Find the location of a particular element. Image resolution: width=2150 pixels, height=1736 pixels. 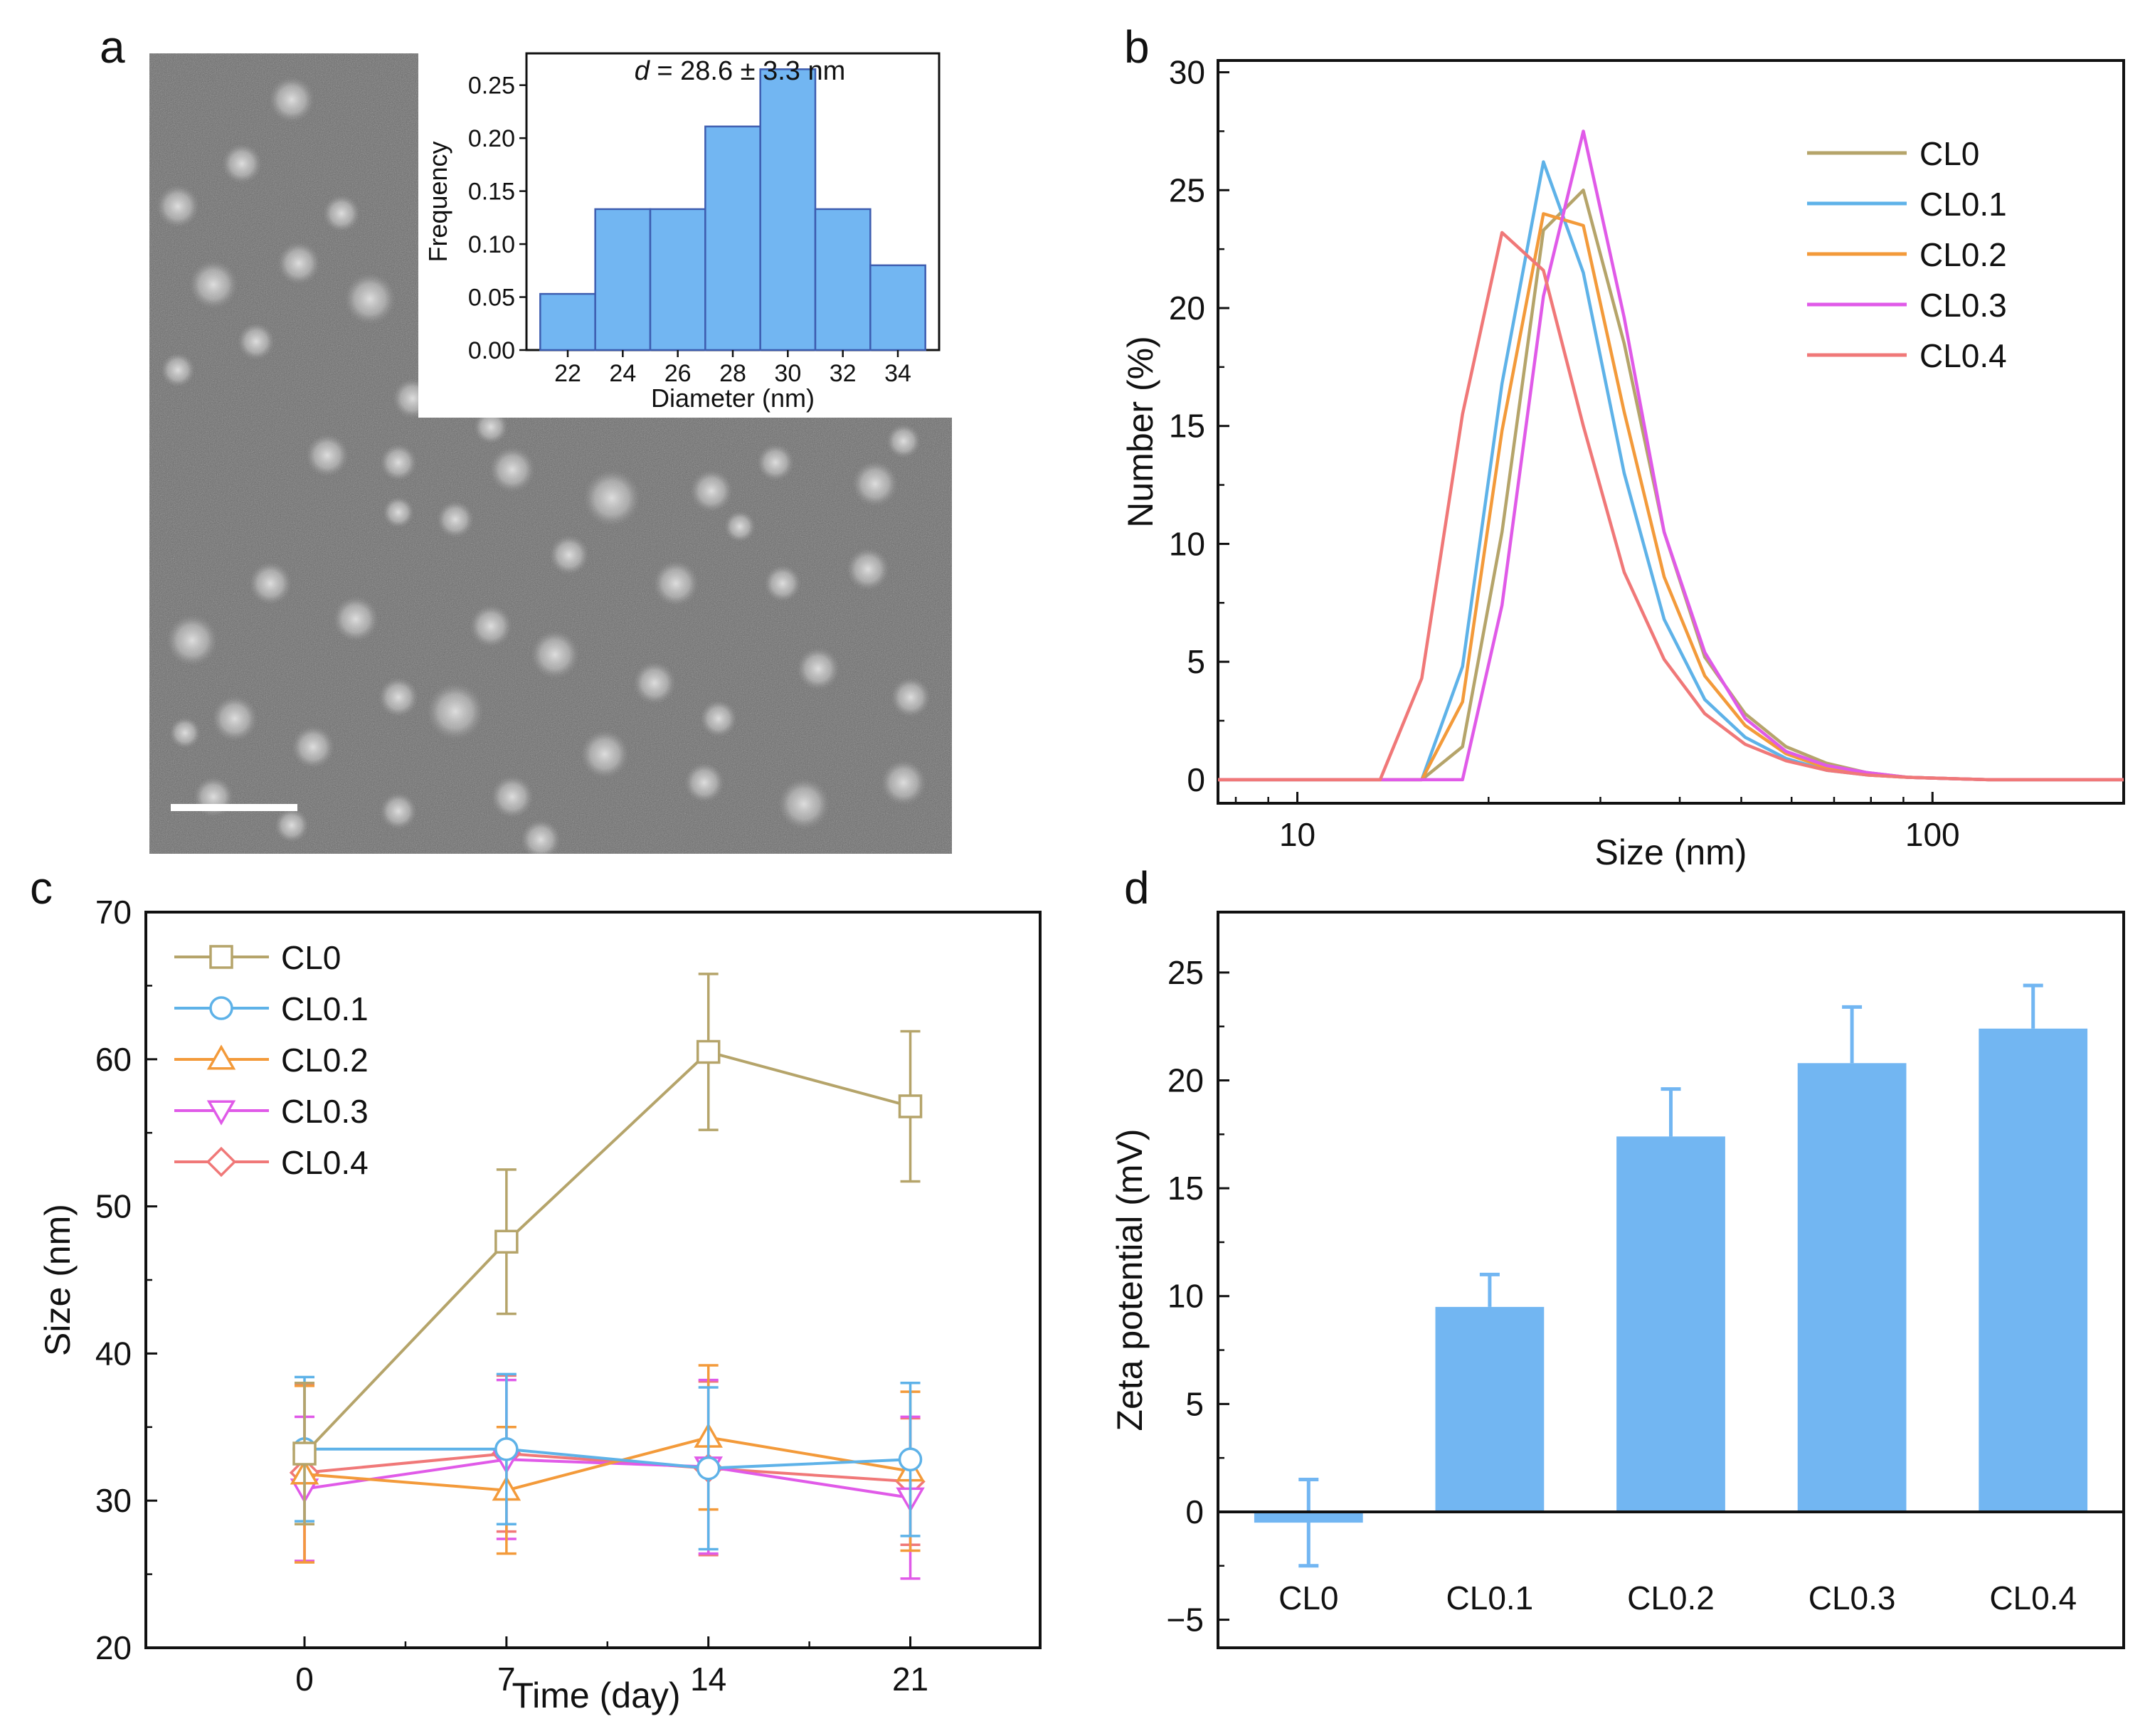

inset-x-axis-title: Diameter (nm) is located at coordinates (733, 398).